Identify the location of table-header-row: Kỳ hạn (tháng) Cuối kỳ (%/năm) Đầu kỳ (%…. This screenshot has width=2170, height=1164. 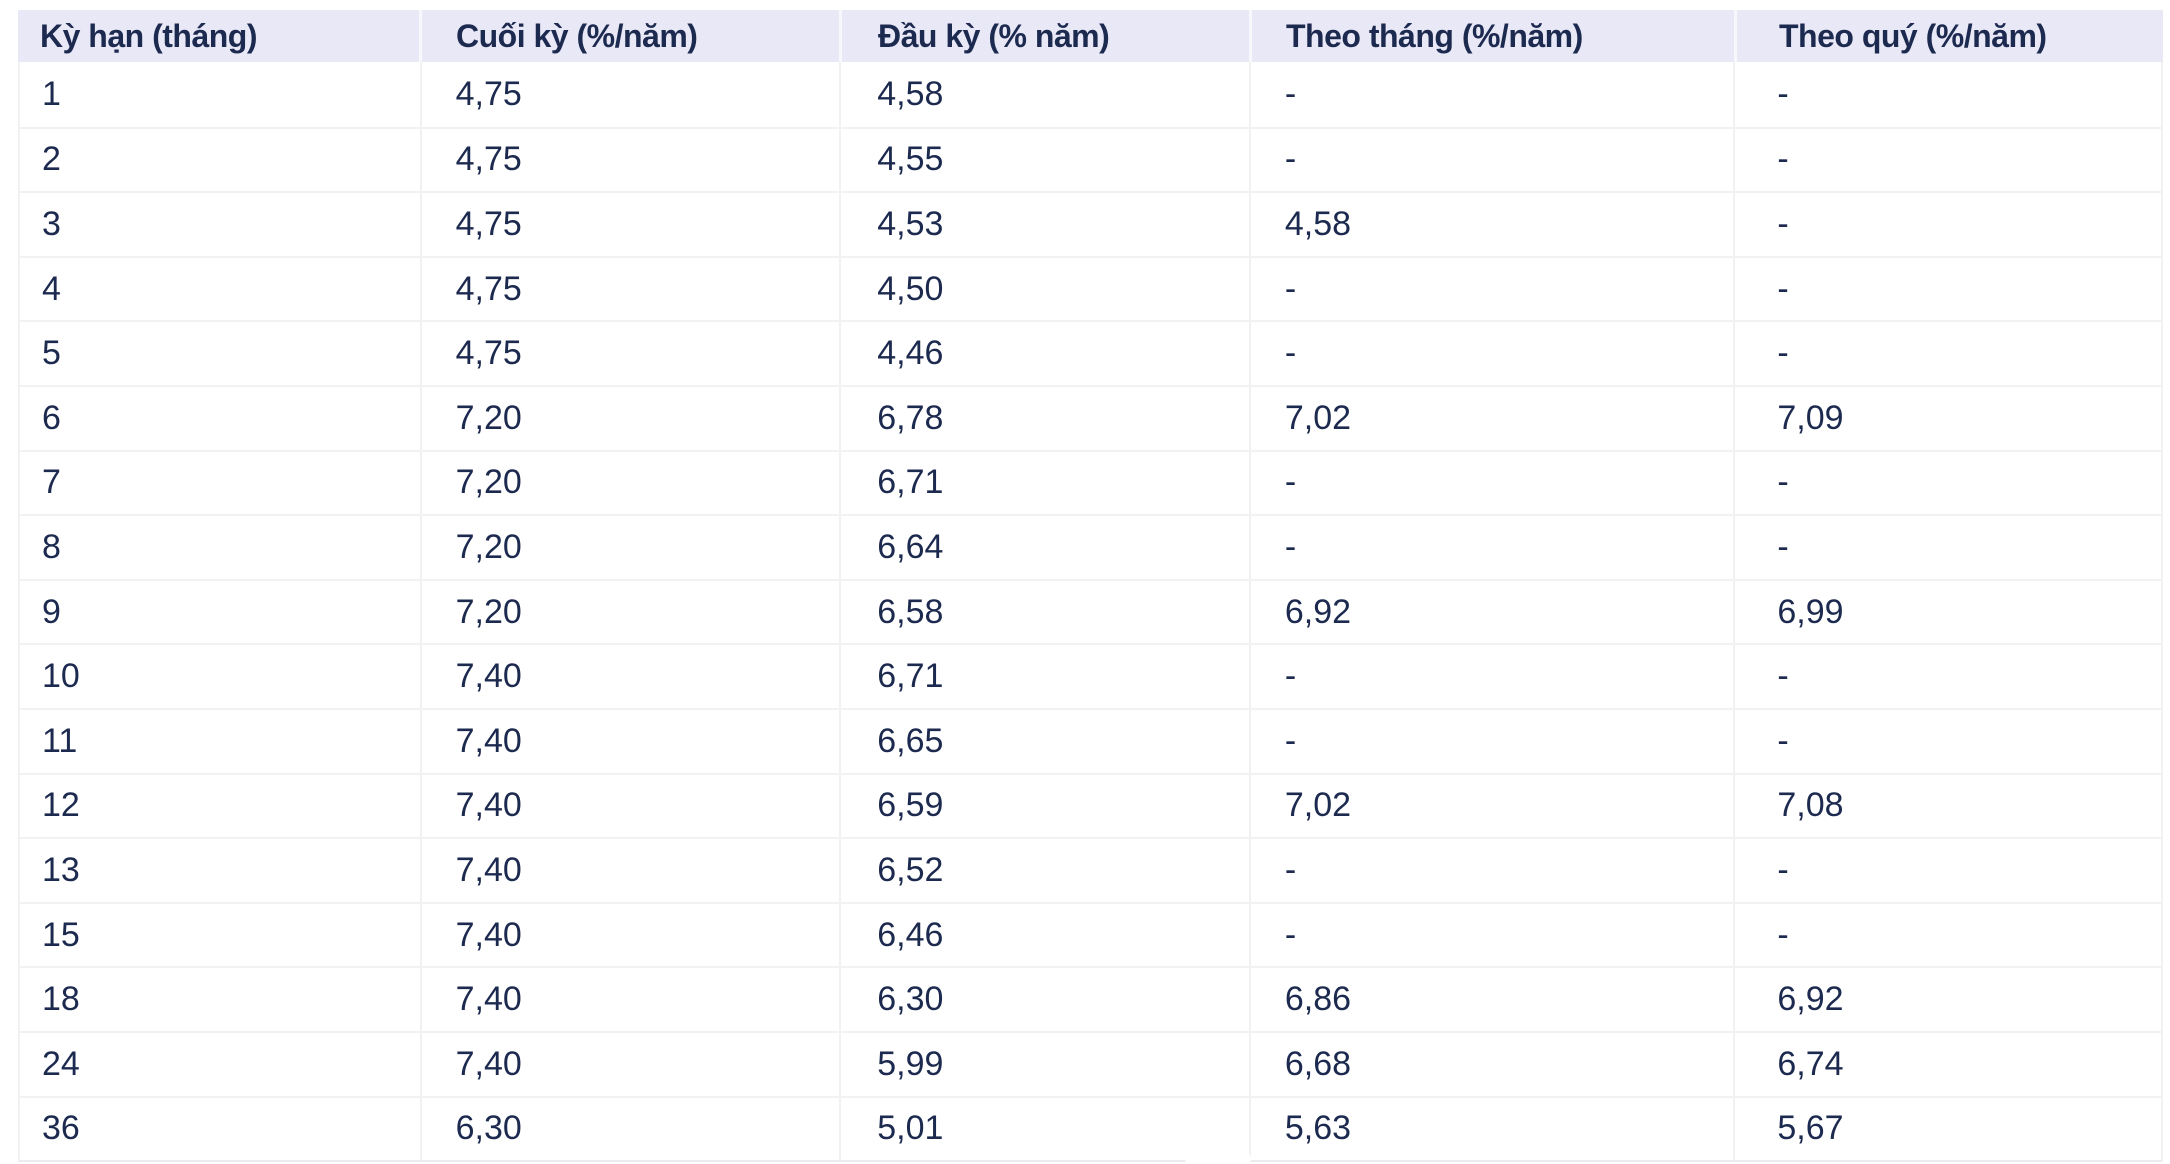
(1090, 36).